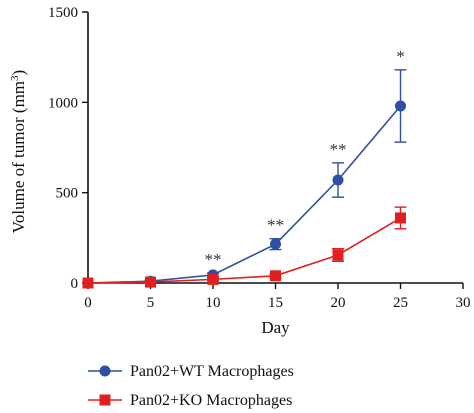 This screenshot has height=413, width=474. What do you see at coordinates (400, 56) in the screenshot?
I see `significance-label: *` at bounding box center [400, 56].